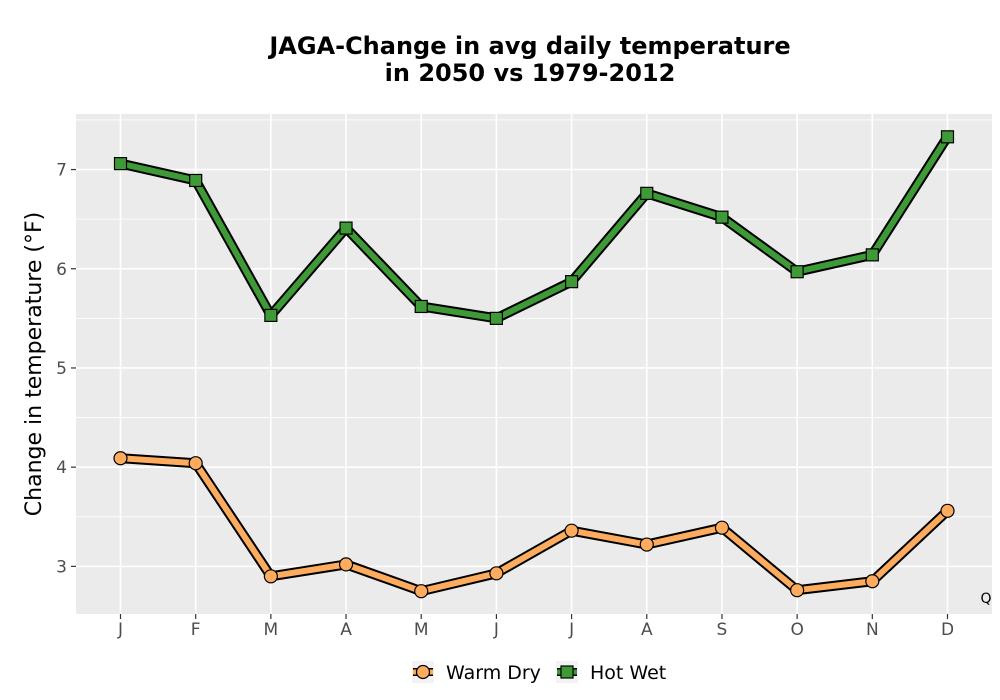 The height and width of the screenshot is (700, 1000). I want to click on y-tick-label: 4, so click(61, 468).